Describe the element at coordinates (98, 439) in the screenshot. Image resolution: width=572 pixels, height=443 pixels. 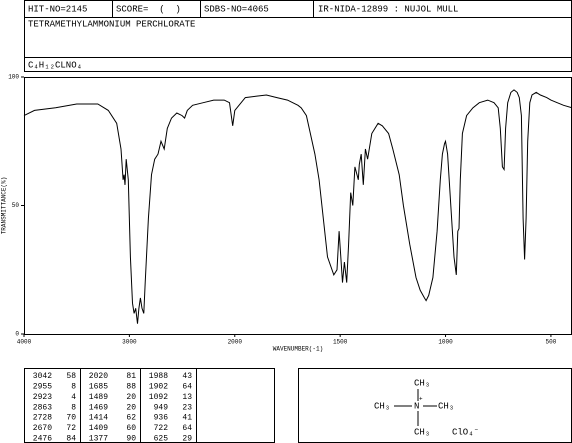
I see `peak-wavenumber: 1377` at that location.